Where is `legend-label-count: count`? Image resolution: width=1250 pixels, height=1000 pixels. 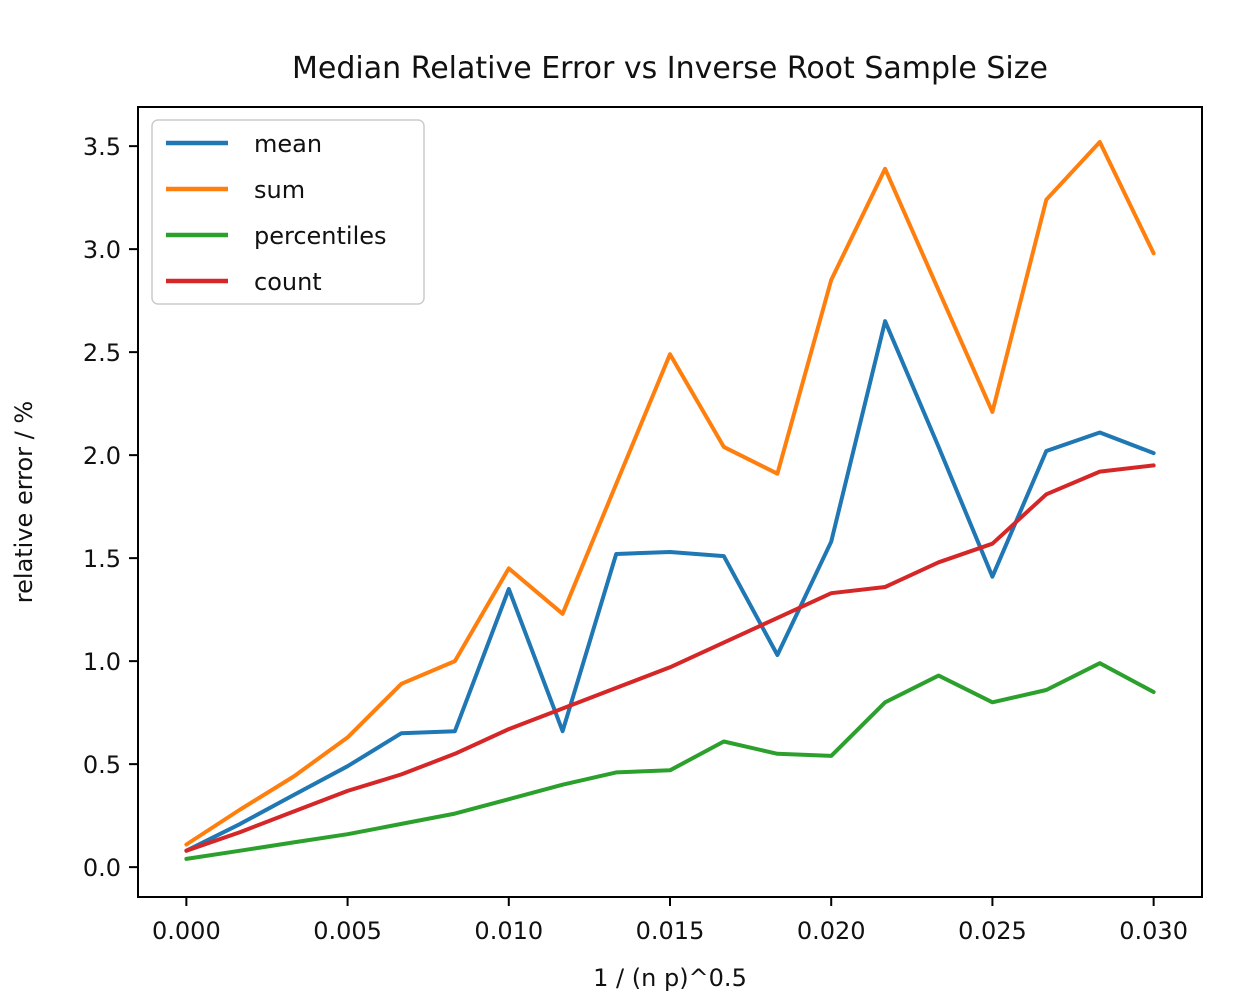 legend-label-count: count is located at coordinates (288, 282).